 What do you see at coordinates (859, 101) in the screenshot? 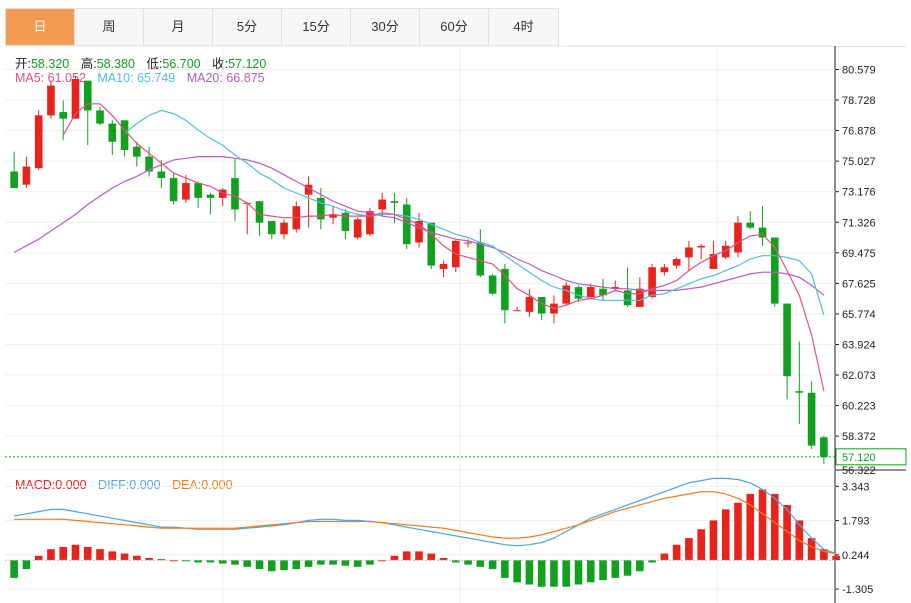
I see `y-tick-label: 78.728` at bounding box center [859, 101].